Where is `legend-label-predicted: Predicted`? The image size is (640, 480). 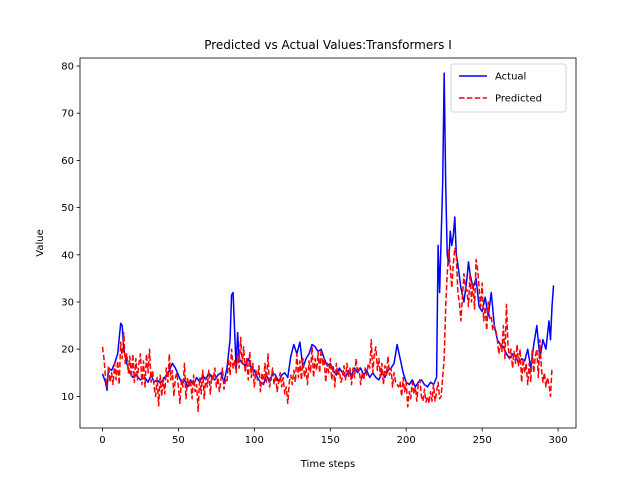 legend-label-predicted: Predicted is located at coordinates (518, 99).